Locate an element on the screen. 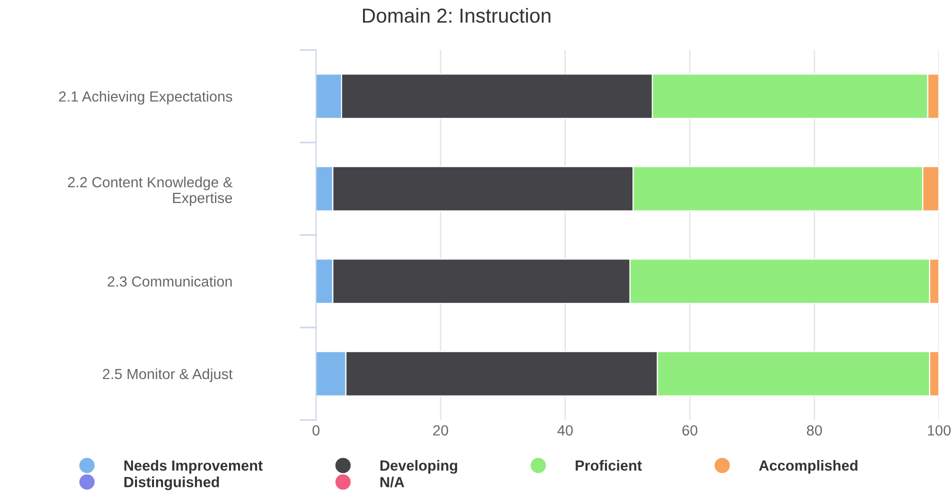 This screenshot has height=496, width=951. y-tick-label: 2.2 Content Knowledge & Expertise is located at coordinates (150, 191).